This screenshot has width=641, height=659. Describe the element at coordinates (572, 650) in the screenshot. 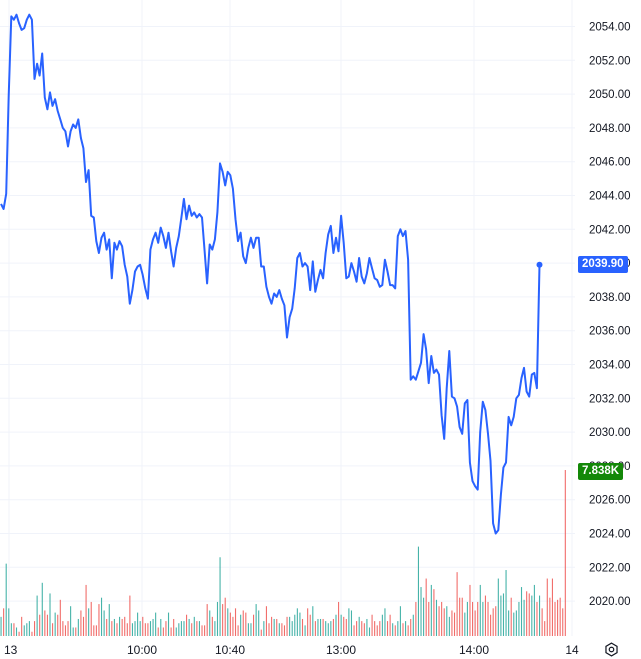

I see `x-tick-label: 14` at that location.